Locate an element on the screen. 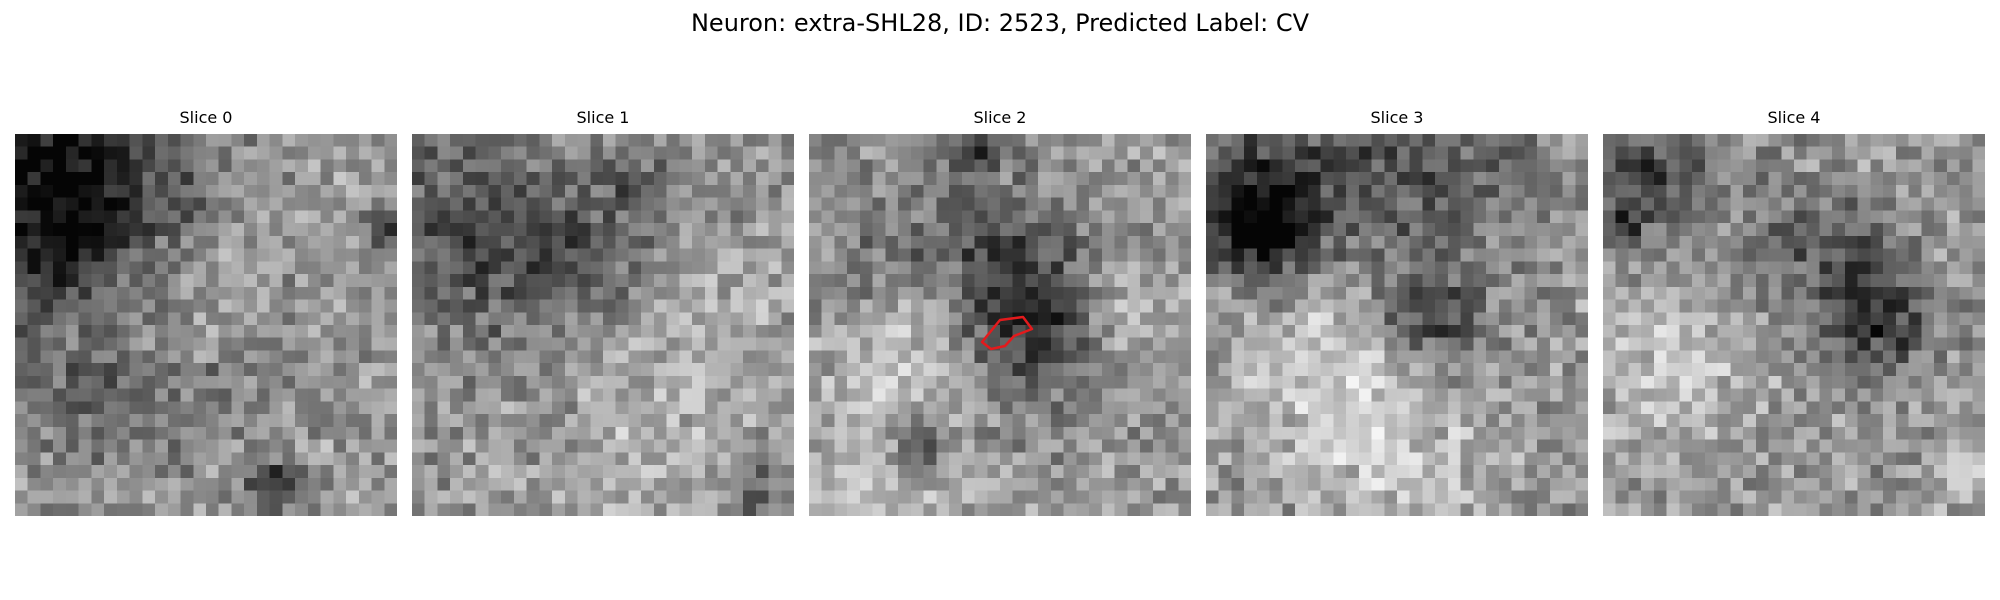 The image size is (2000, 600). slice-panel-3: Slice 3 is located at coordinates (1397, 312).